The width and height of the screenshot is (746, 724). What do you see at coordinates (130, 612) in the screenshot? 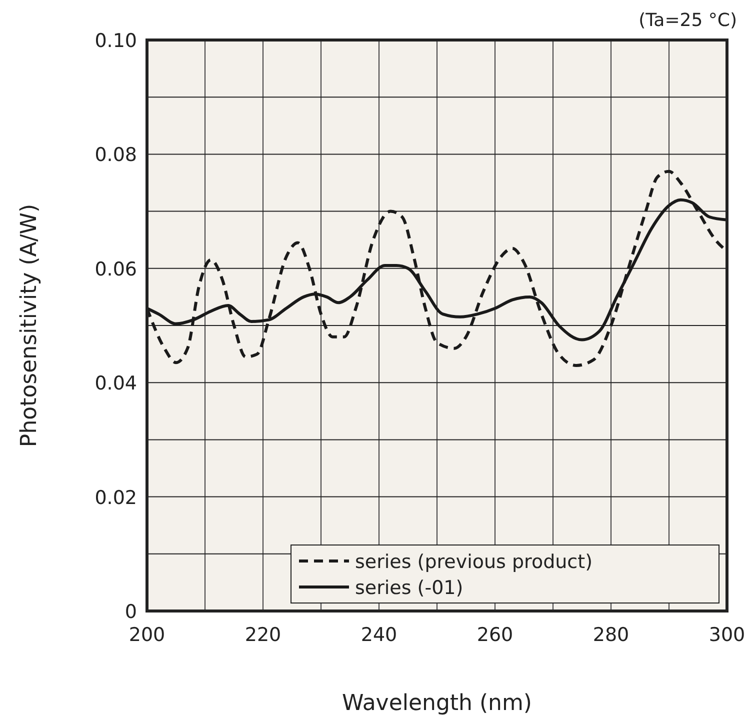
I see `y-tick-label: 0` at bounding box center [130, 612].